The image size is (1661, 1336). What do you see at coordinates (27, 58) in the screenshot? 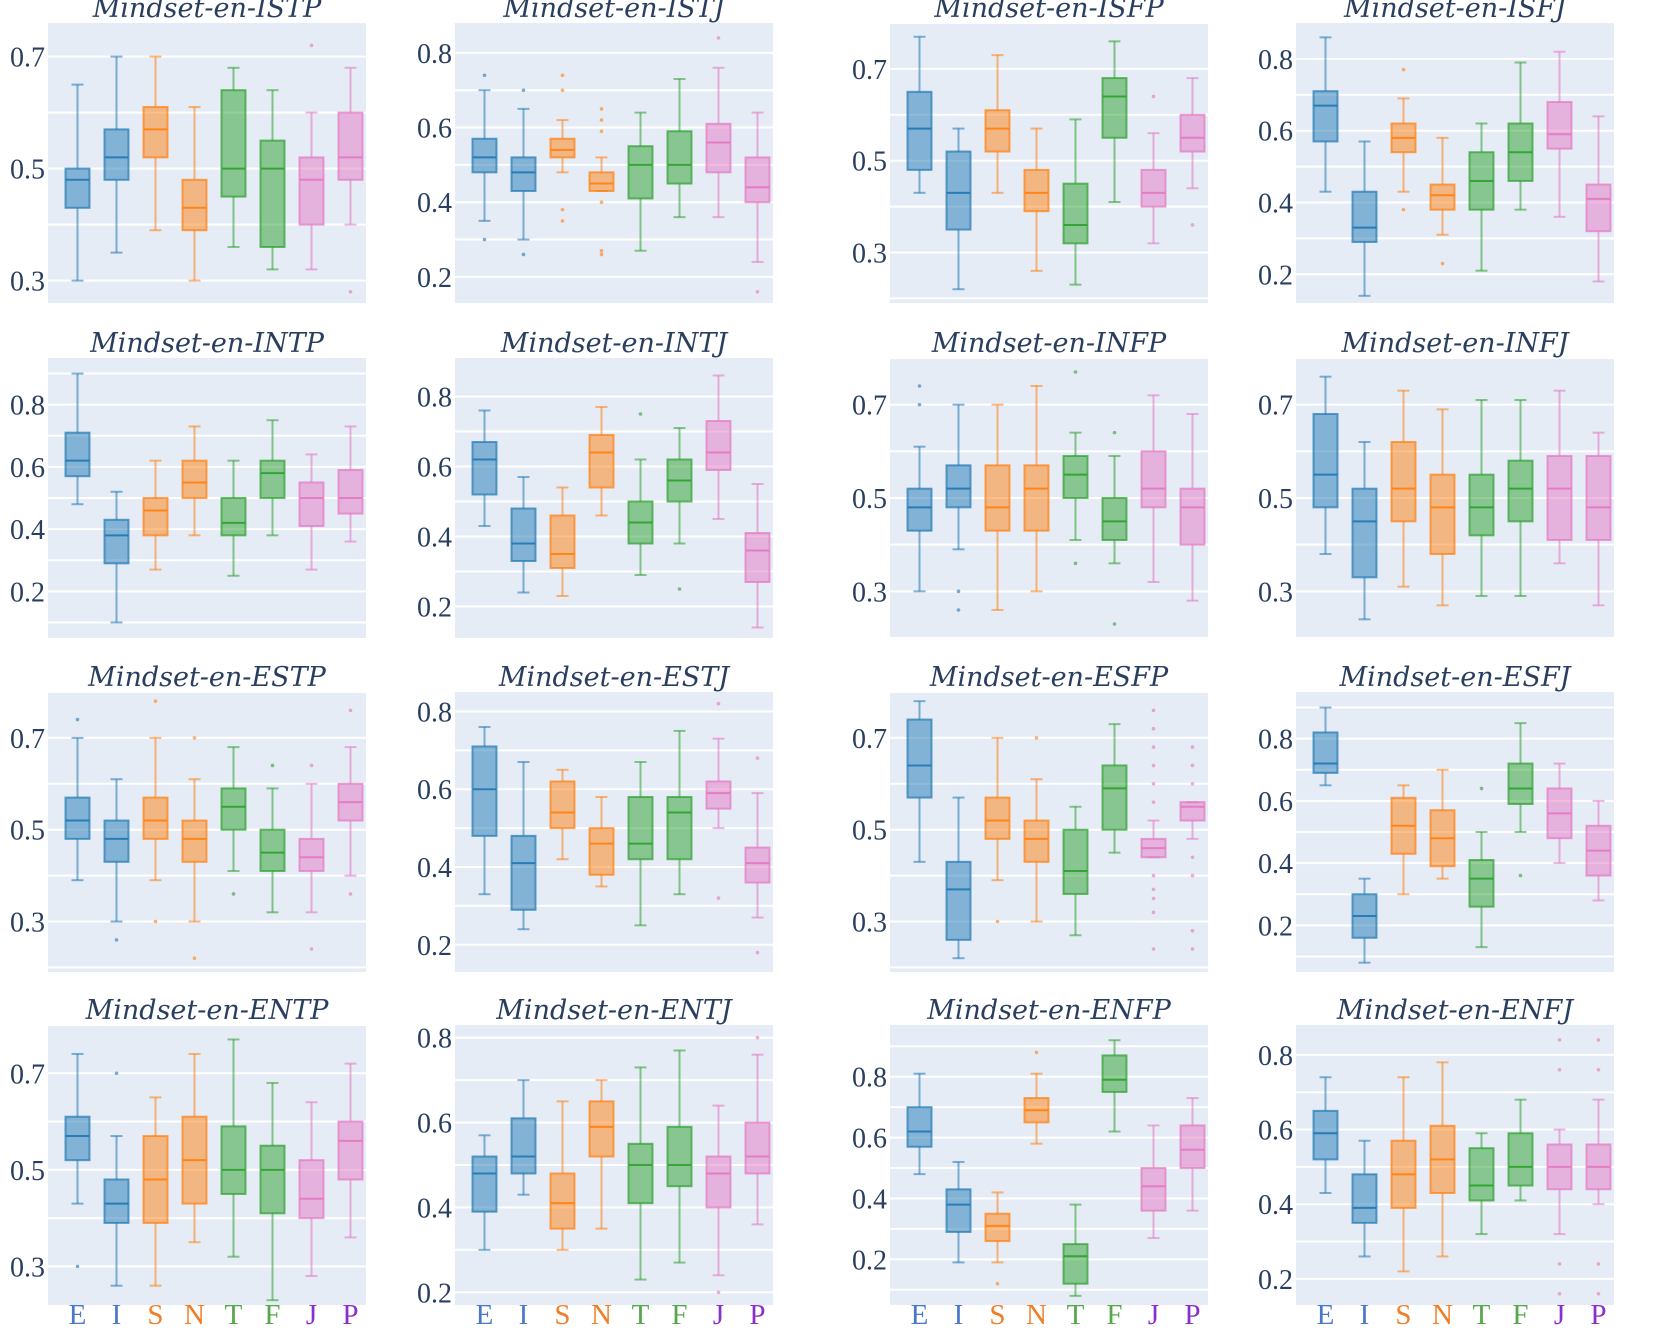
I see `y-tick-label: 0.7` at bounding box center [27, 58].